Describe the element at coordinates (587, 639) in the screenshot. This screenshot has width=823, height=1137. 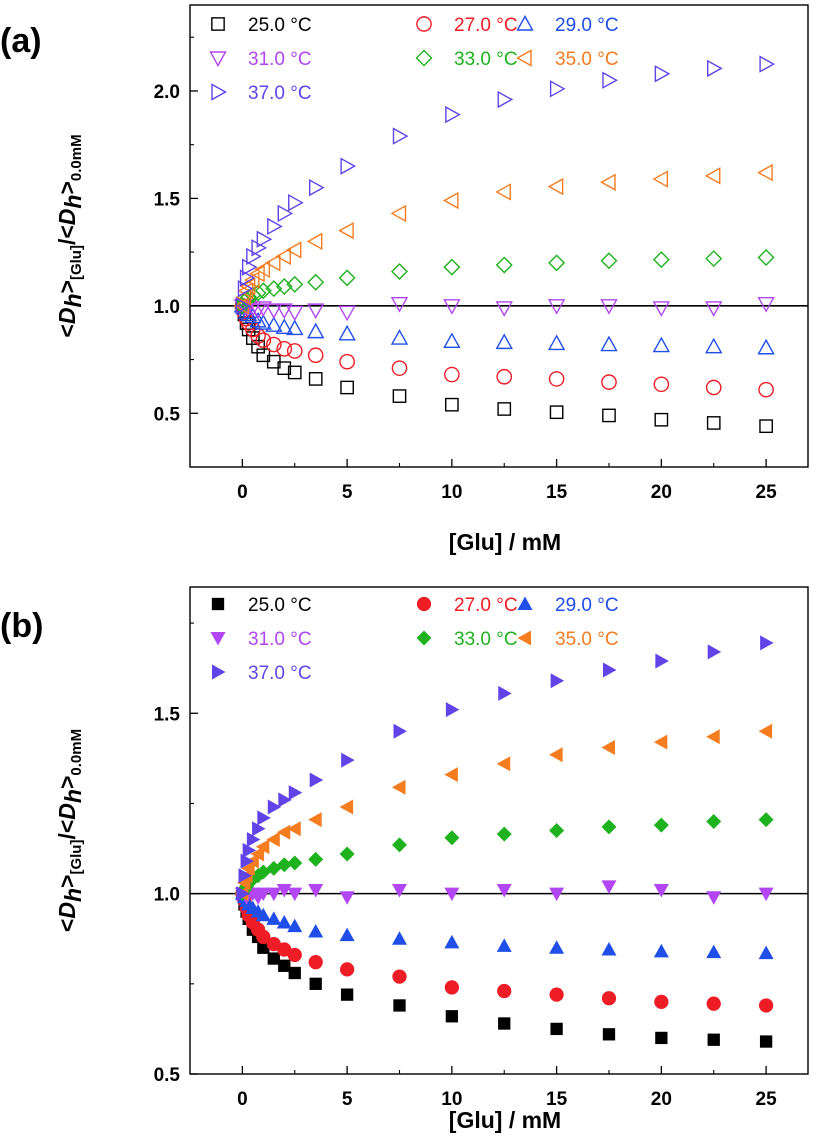
I see `legend-label: 35.0 °C` at that location.